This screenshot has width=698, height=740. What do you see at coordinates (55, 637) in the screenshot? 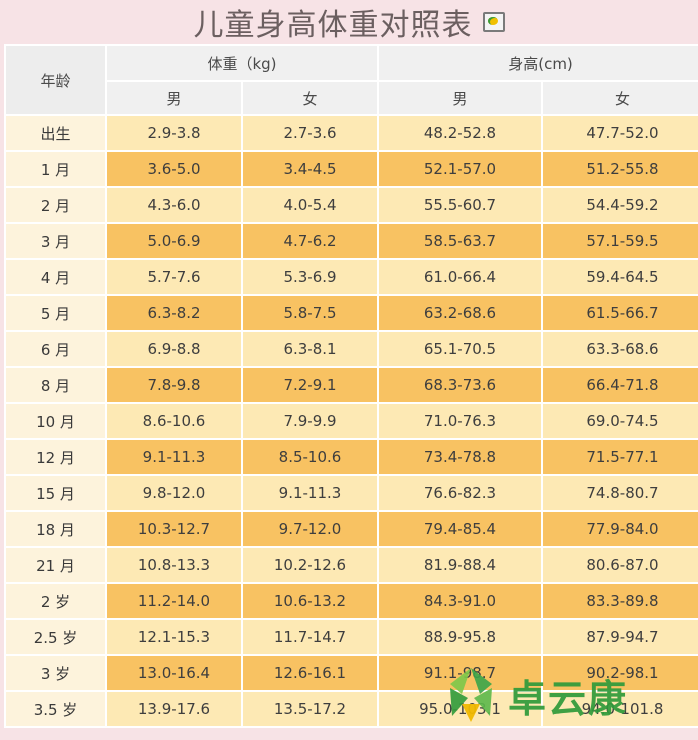
I see `age-cell: 2.5 岁` at bounding box center [55, 637].